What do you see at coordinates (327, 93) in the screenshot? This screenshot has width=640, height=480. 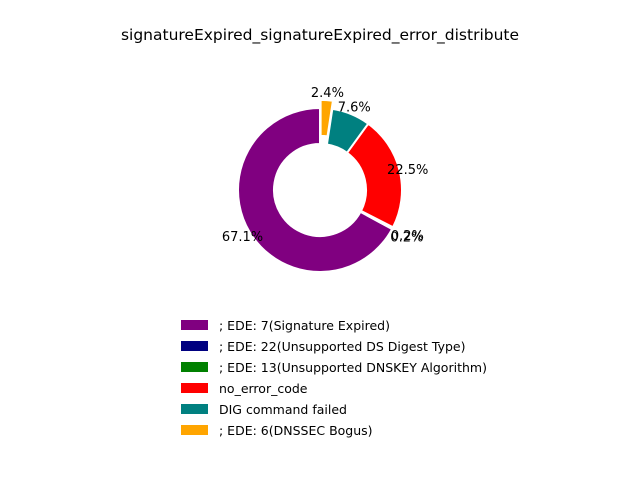 I see `slice-percent-label: 2.4%` at bounding box center [327, 93].